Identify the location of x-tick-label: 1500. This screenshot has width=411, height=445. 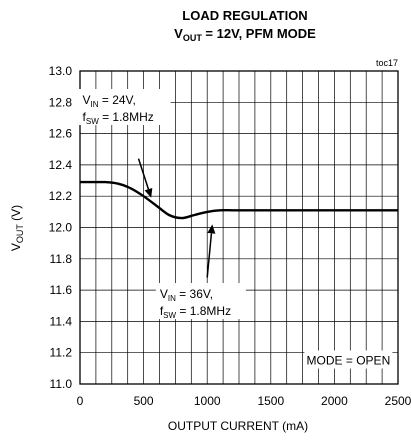
(270, 401).